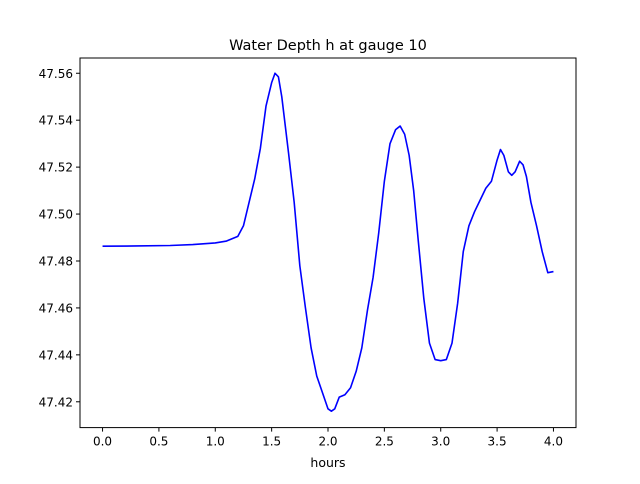  Describe the element at coordinates (56, 121) in the screenshot. I see `y-tick-label: 47.54` at that location.